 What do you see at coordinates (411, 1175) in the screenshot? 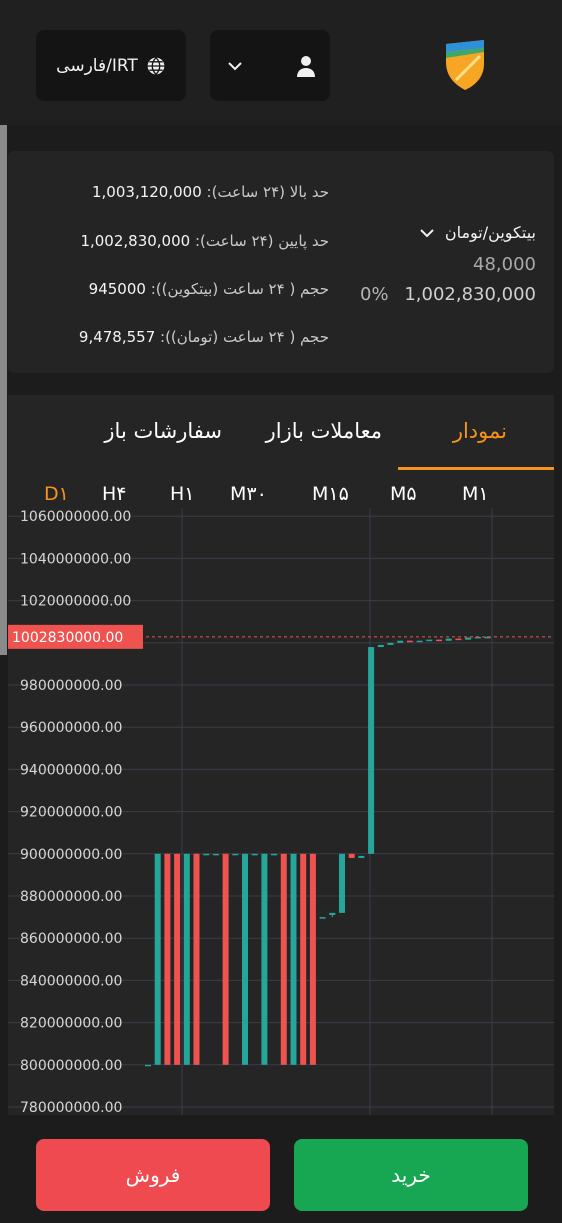
I see `buy-button: خرید` at bounding box center [411, 1175].